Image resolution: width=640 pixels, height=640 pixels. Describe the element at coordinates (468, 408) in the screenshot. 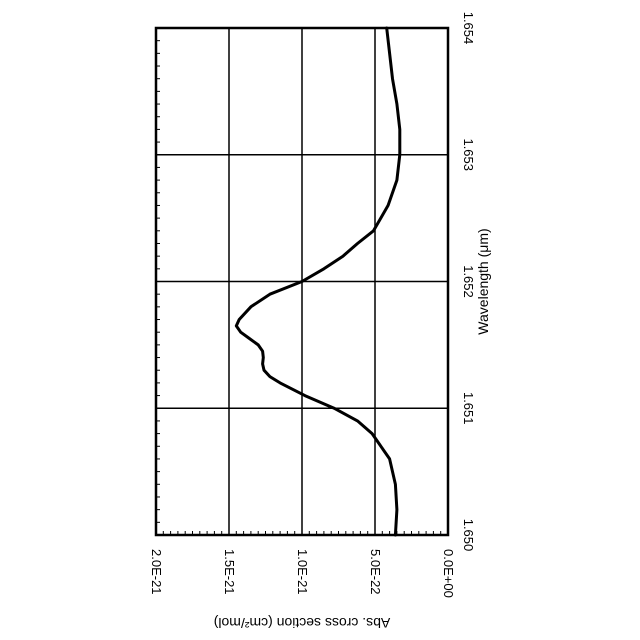

I see `x-tick-label: 1.651` at that location.